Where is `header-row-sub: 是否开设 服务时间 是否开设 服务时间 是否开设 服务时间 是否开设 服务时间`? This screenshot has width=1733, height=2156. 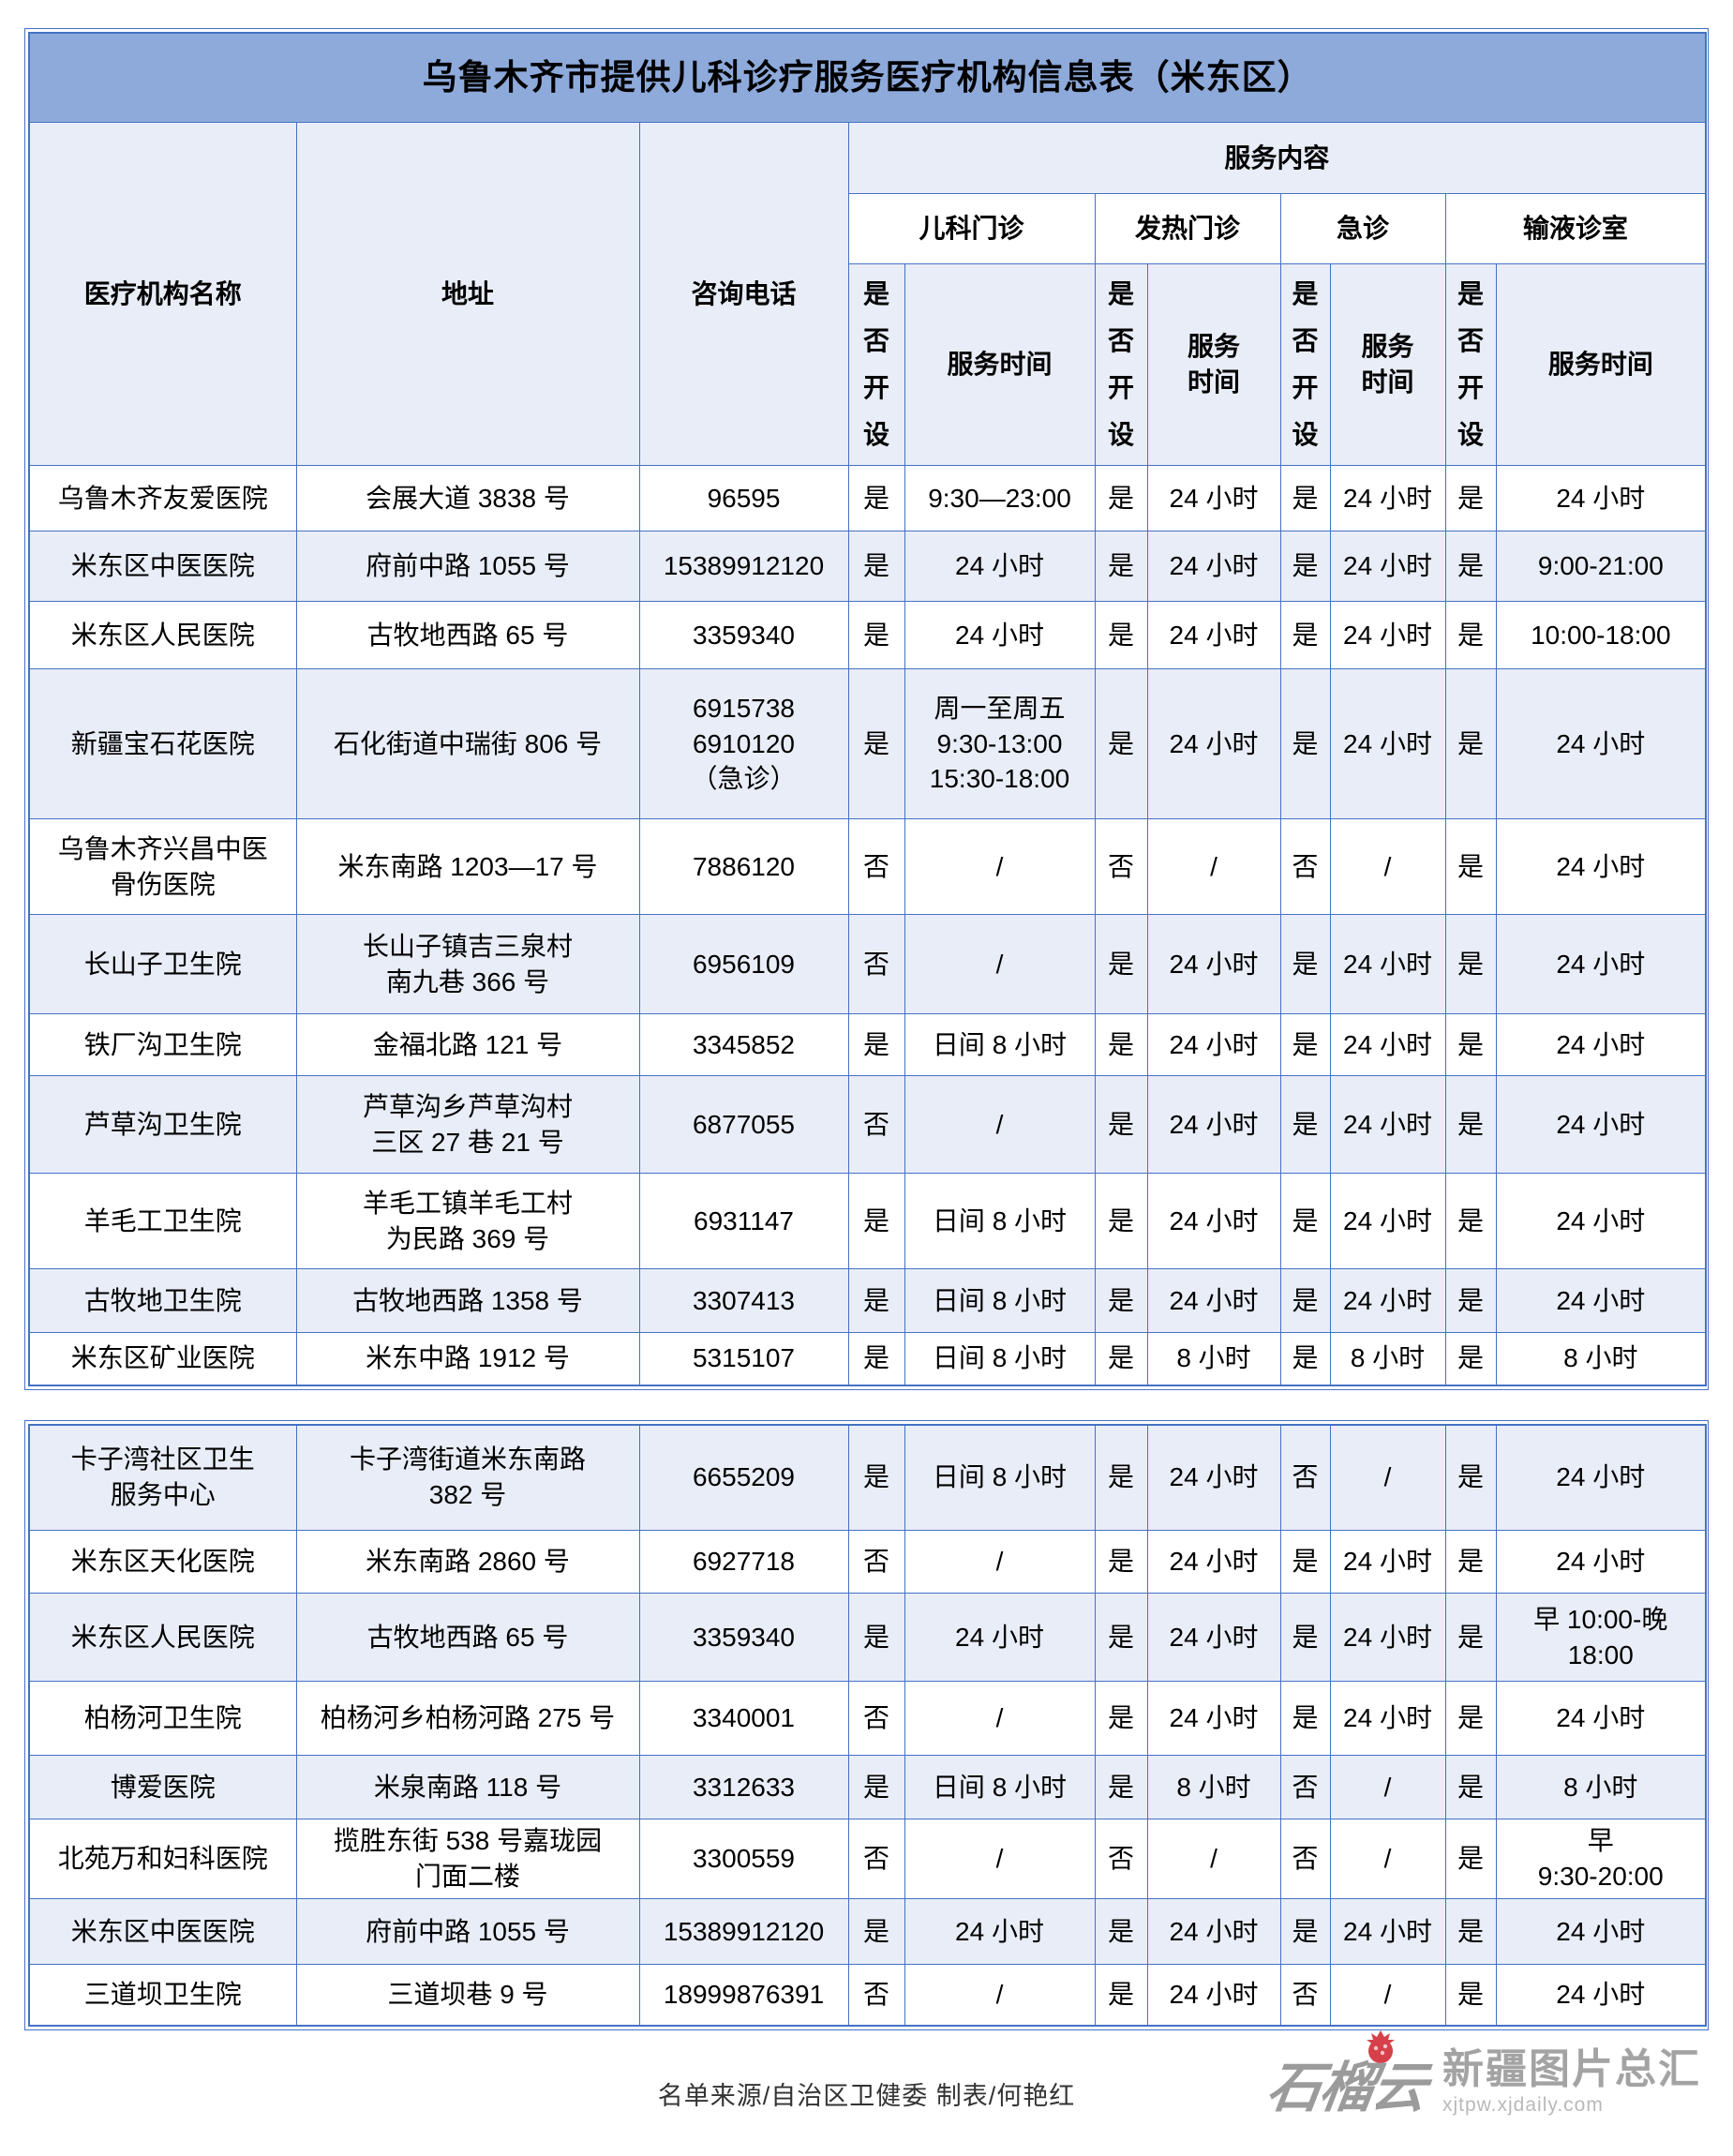
header-row-sub: 是否开设 服务时间 是否开设 服务时间 是否开设 服务时间 是否开设 服务时间 is located at coordinates (868, 365).